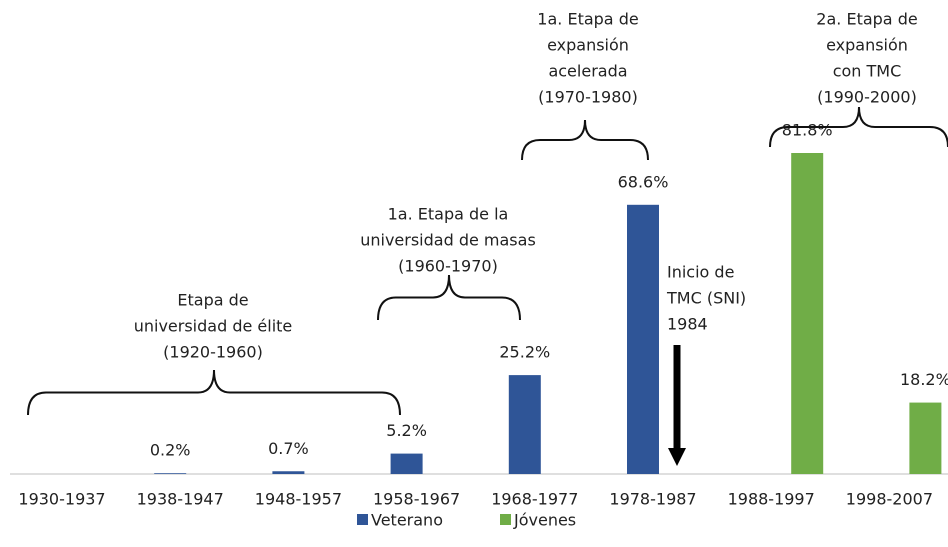 The image size is (948, 547). Describe the element at coordinates (588, 97) in the screenshot. I see `annotation: (1970-1980)` at that location.